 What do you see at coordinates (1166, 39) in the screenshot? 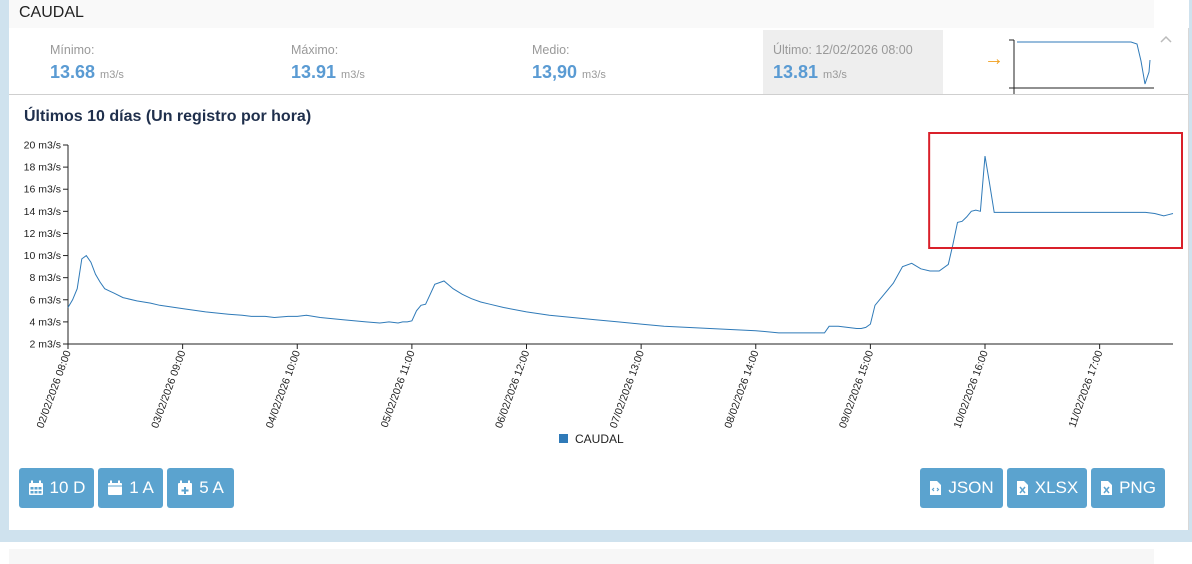
I see `collapse-chevron-icon` at bounding box center [1166, 39].